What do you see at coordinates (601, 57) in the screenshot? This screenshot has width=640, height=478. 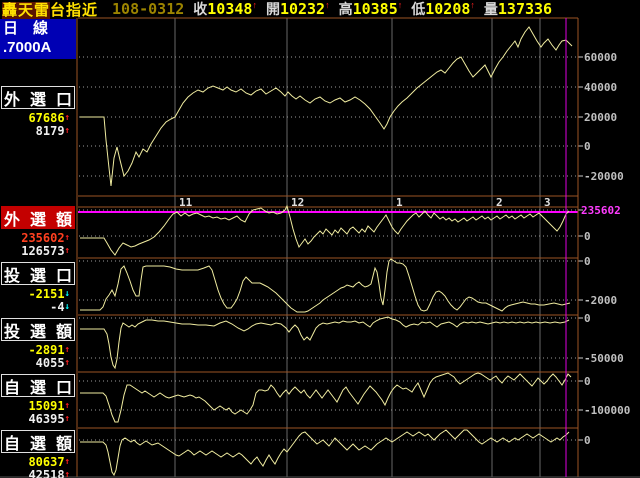 I see `axis-label: 60000` at bounding box center [601, 57].